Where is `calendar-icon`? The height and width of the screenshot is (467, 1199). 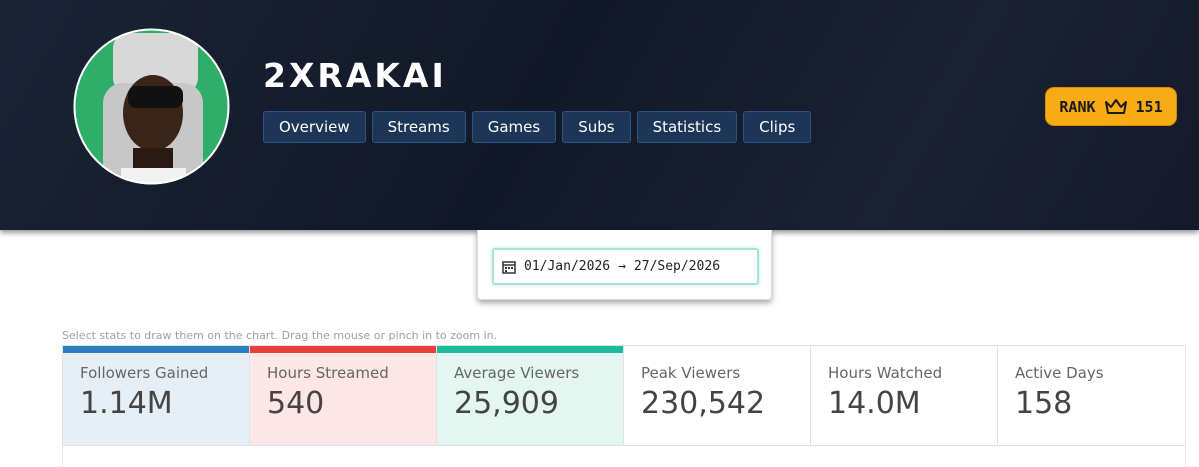 calendar-icon is located at coordinates (509, 267).